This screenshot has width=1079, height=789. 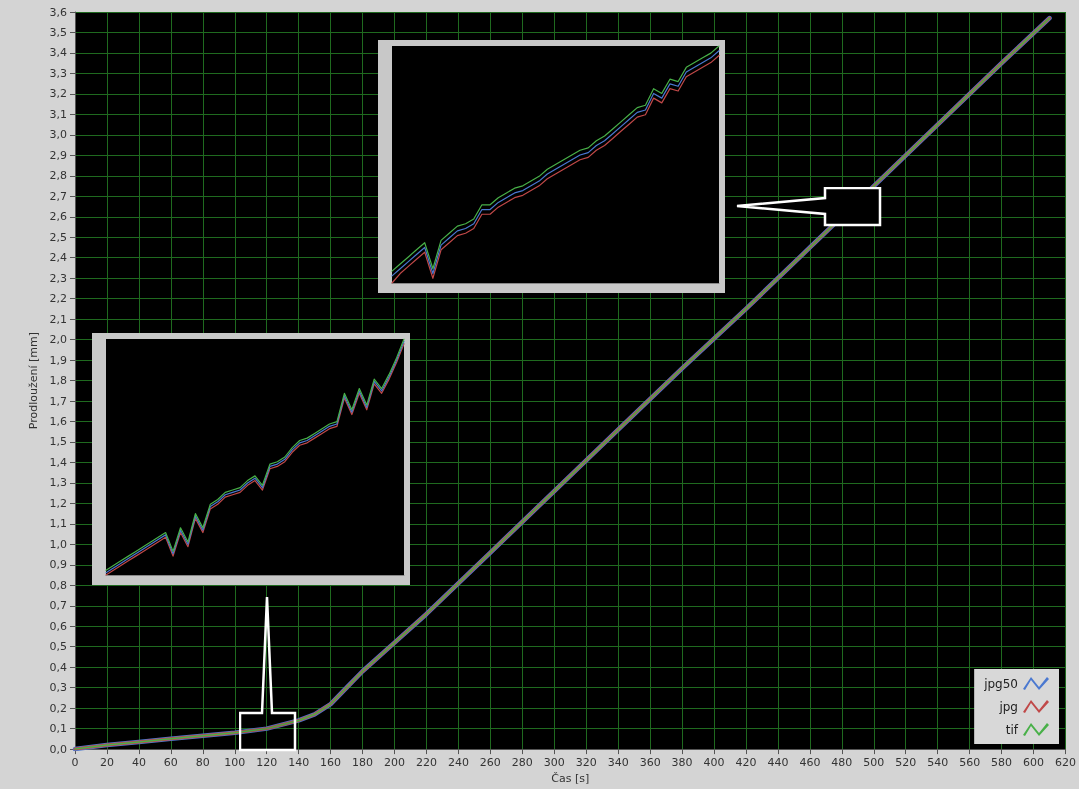 I want to click on y-tick-label: 1,4, so click(x=58, y=462).